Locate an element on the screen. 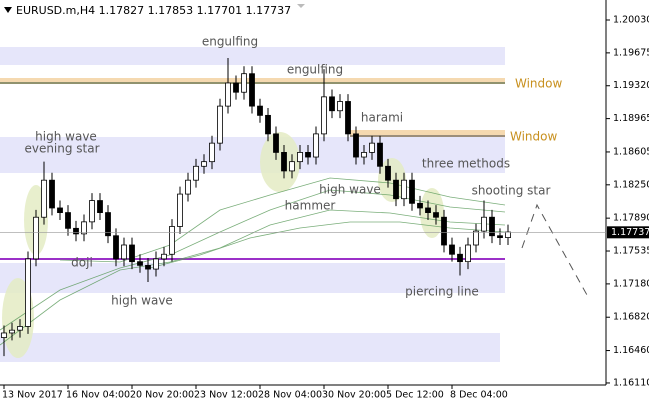 The width and height of the screenshot is (649, 406). y-tick-label: 1.17535 is located at coordinates (631, 251).